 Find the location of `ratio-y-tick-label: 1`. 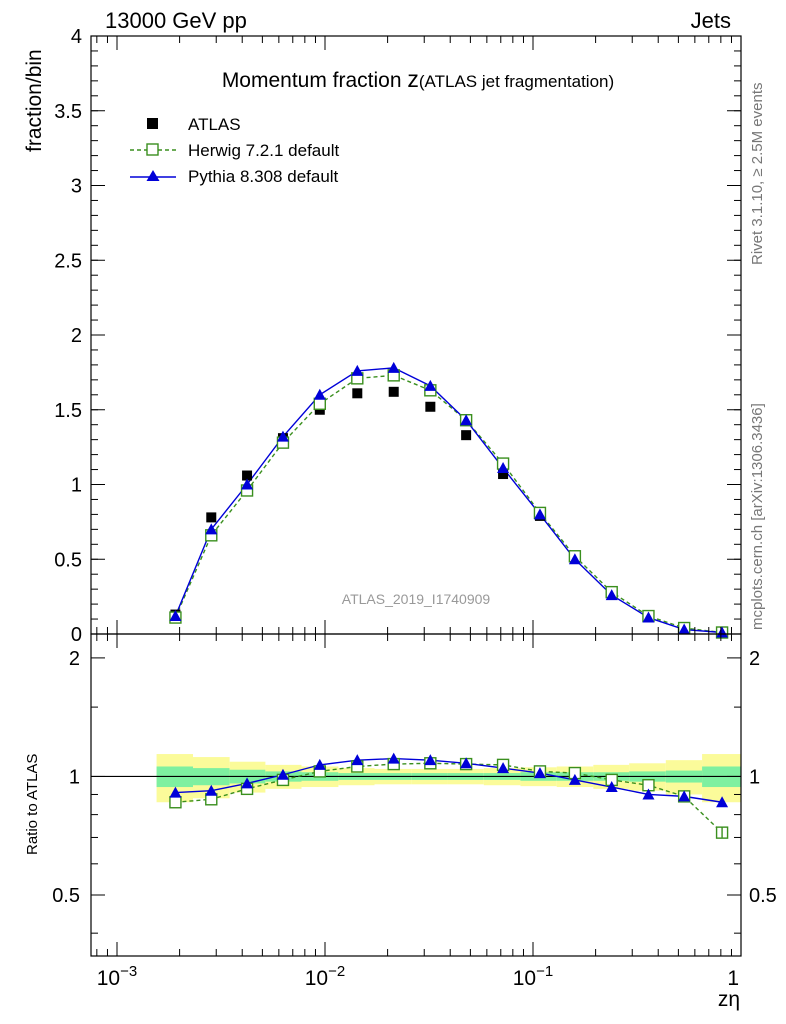

ratio-y-tick-label: 1 is located at coordinates (74, 777).